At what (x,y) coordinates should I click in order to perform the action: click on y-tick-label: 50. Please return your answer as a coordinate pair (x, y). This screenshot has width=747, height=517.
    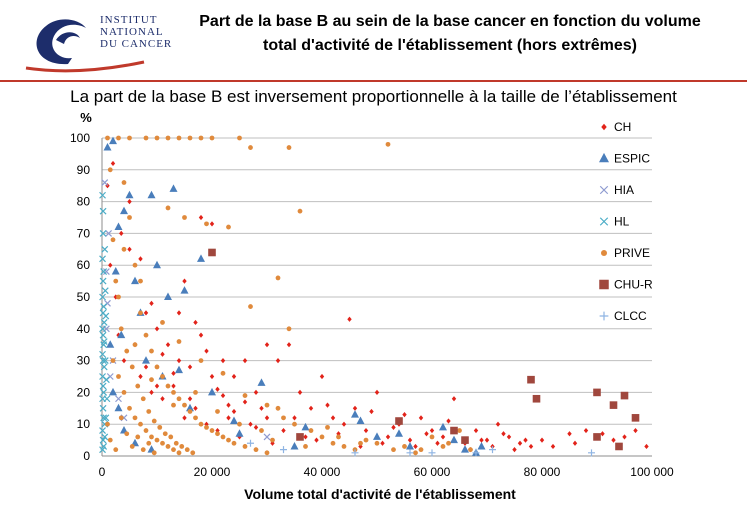
    Looking at the image, I should click on (84, 297).